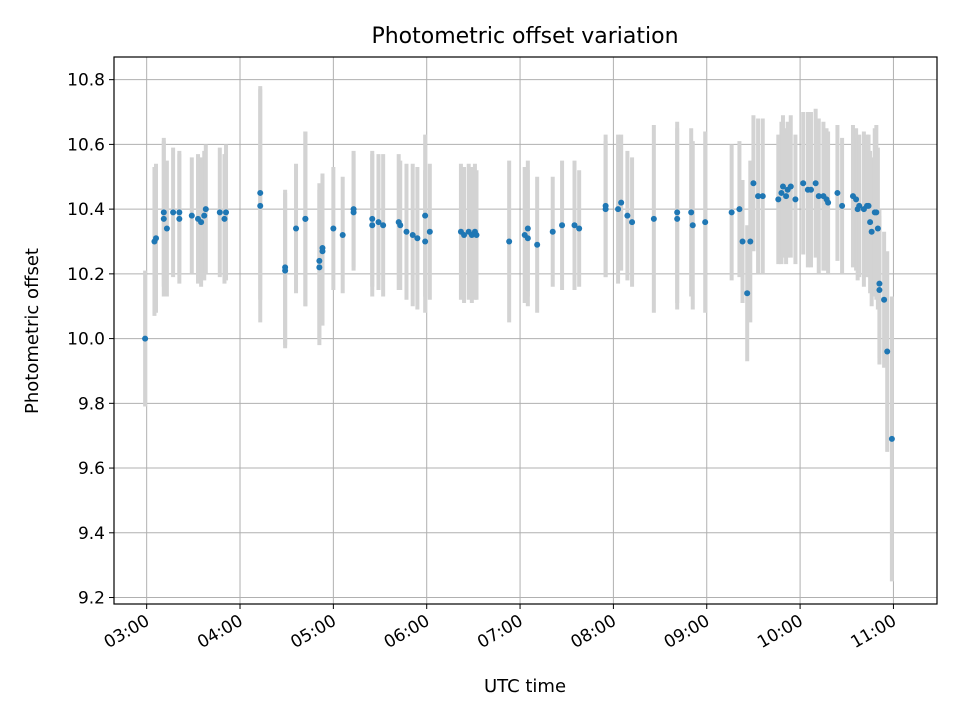  What do you see at coordinates (525, 686) in the screenshot?
I see `x-axis-label: UTC time` at bounding box center [525, 686].